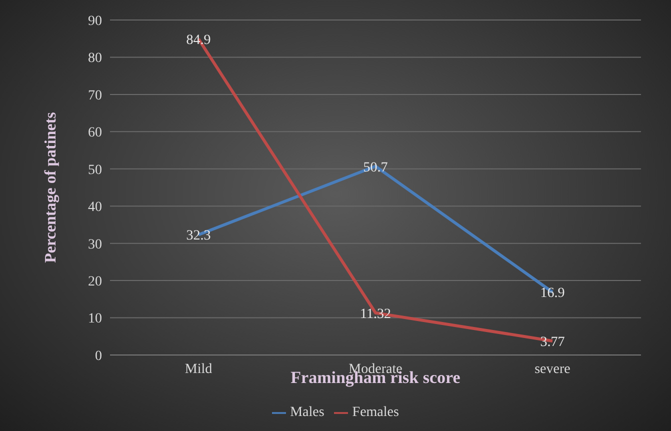 This screenshot has width=671, height=431. I want to click on x-tick-label: severe, so click(552, 369).